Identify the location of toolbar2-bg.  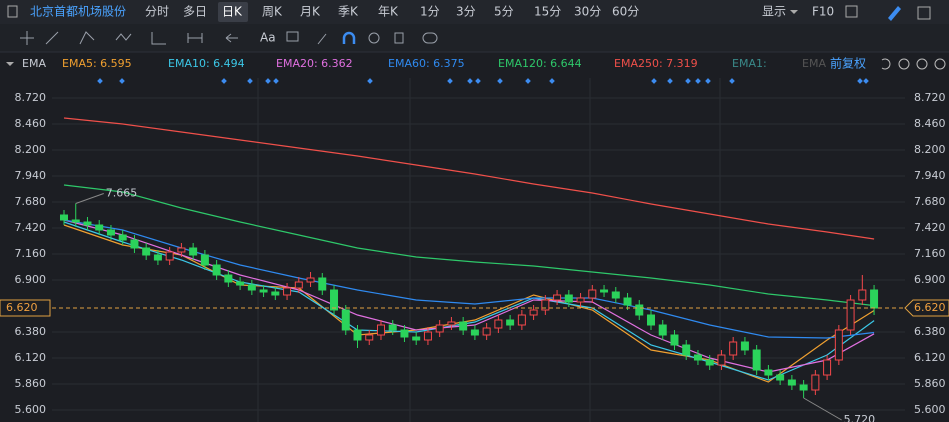
(474, 38).